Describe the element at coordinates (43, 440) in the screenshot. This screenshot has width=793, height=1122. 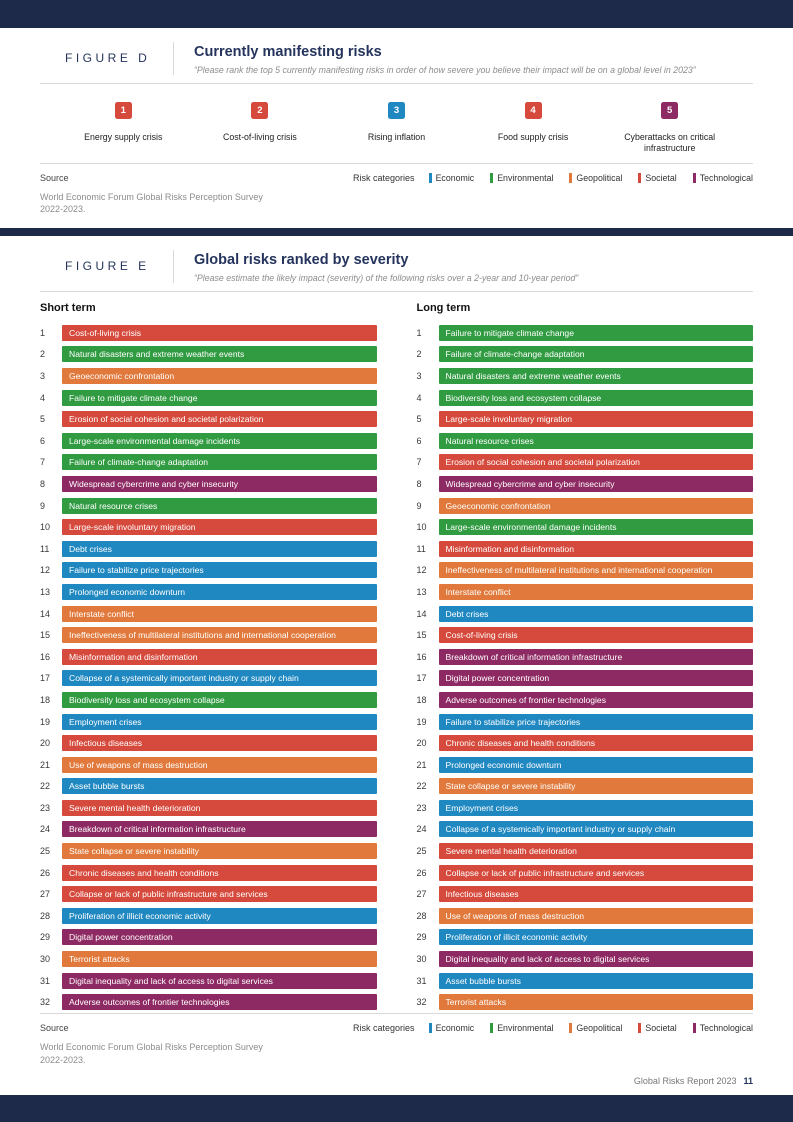
I see `rank-number: 6` at that location.